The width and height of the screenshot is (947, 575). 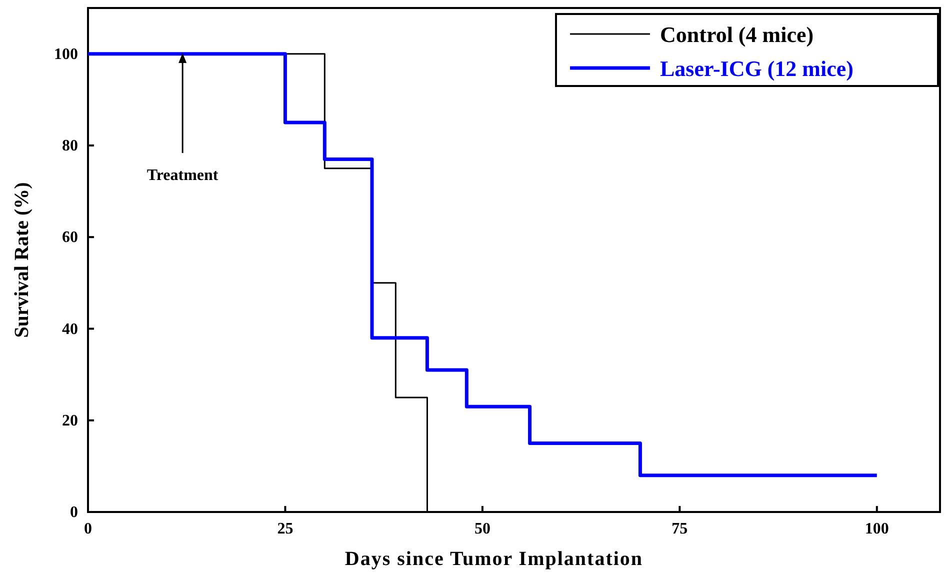 What do you see at coordinates (22, 260) in the screenshot?
I see `y-axis-title: Survival Rate (%)` at bounding box center [22, 260].